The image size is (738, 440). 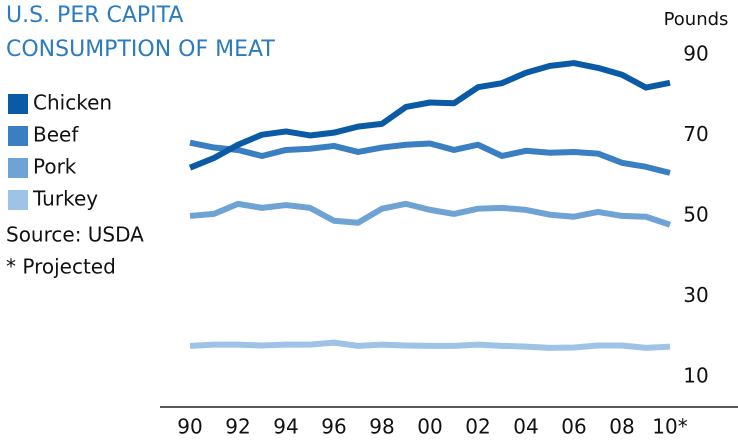 What do you see at coordinates (695, 134) in the screenshot?
I see `y-tick-label: 70` at bounding box center [695, 134].